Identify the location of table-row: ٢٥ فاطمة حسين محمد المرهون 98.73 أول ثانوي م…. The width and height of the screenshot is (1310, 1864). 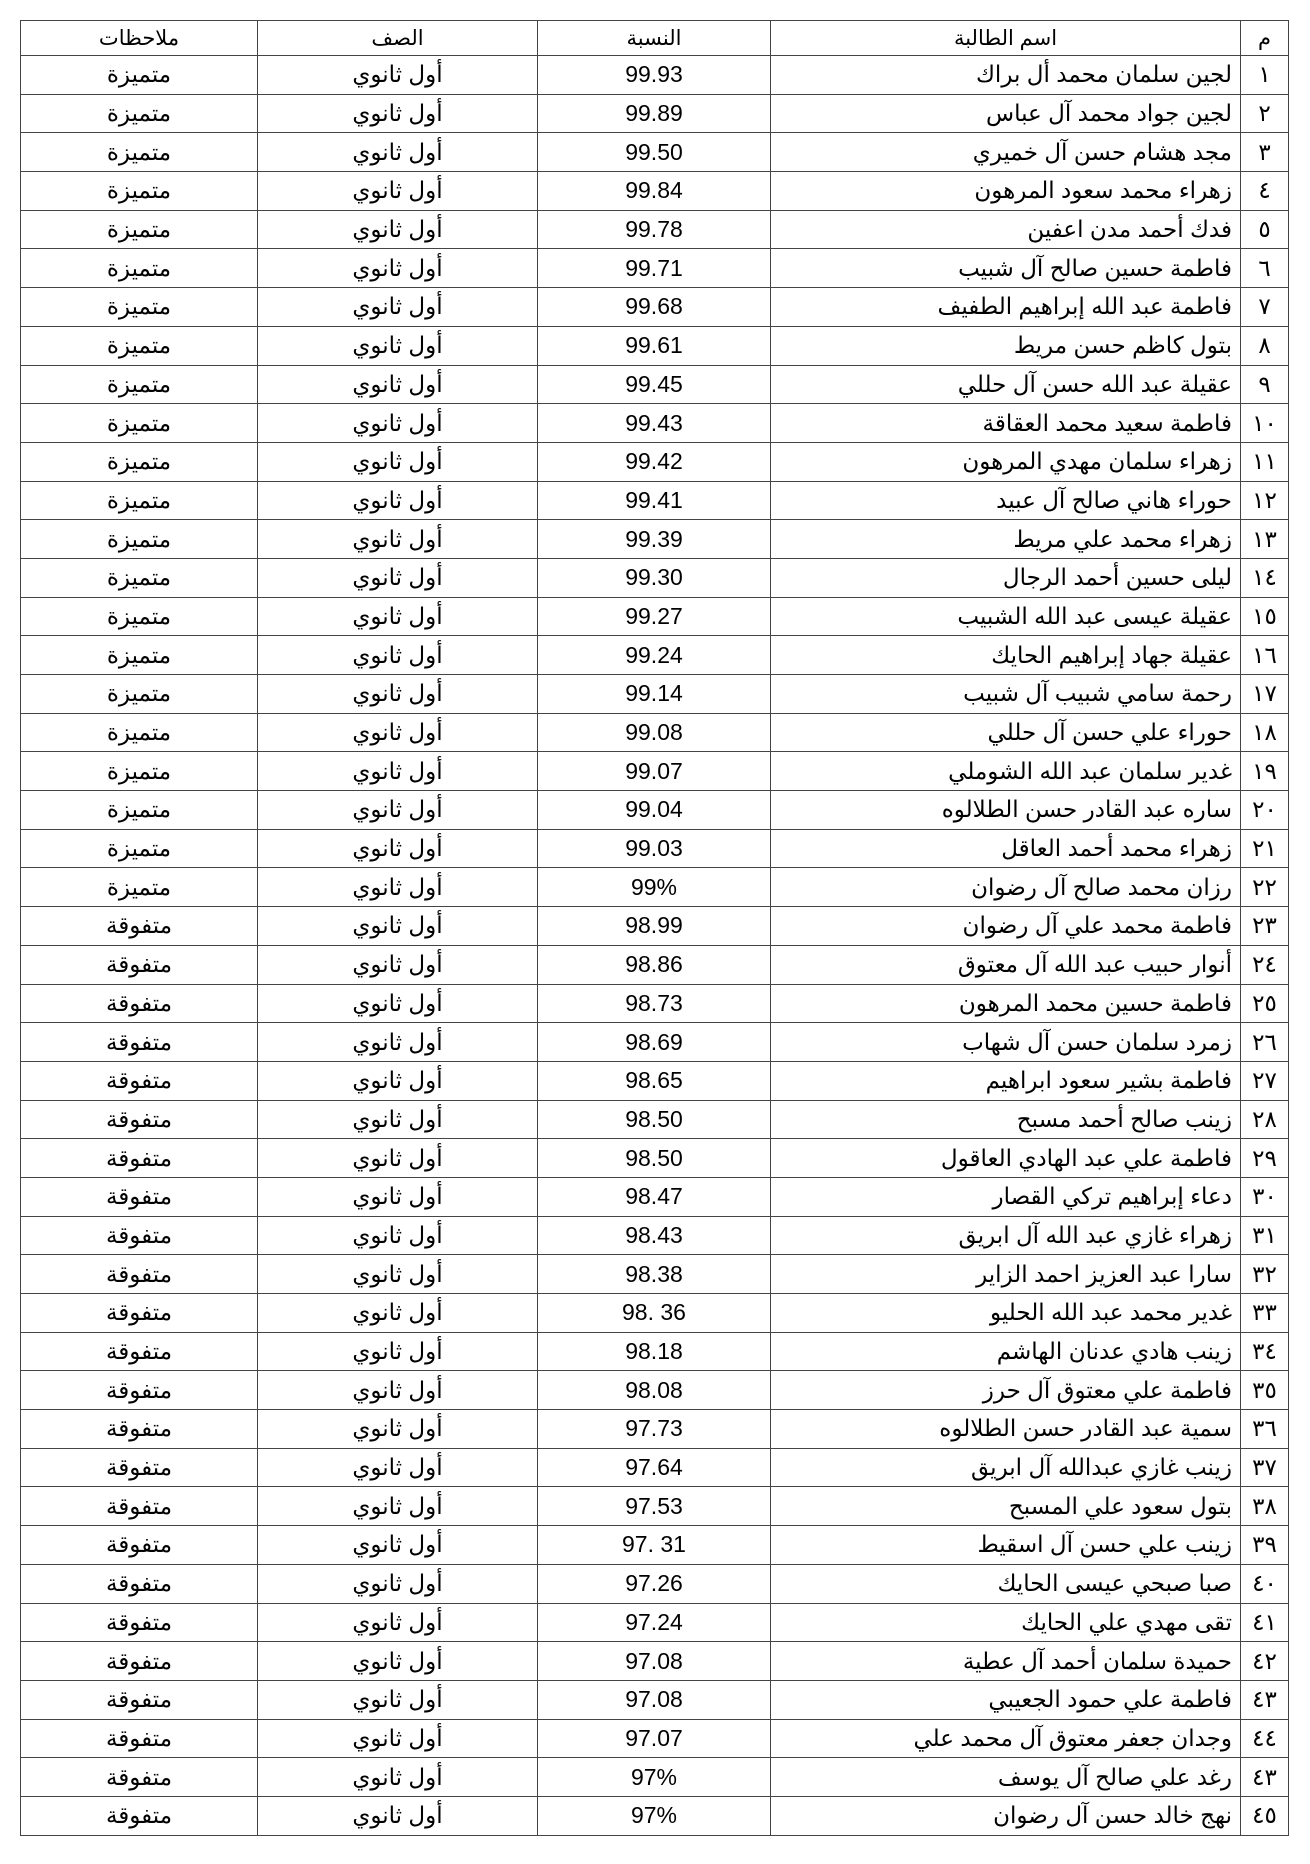
(654, 1003).